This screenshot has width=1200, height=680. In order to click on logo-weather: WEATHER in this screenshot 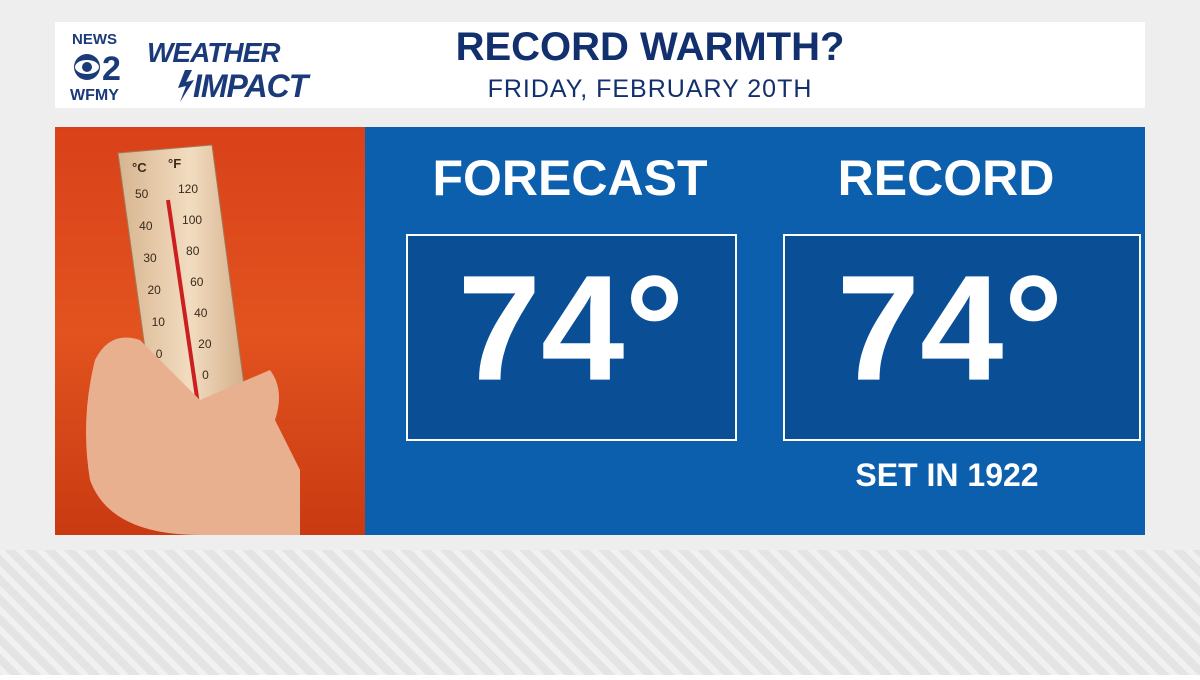, I will do `click(214, 52)`.